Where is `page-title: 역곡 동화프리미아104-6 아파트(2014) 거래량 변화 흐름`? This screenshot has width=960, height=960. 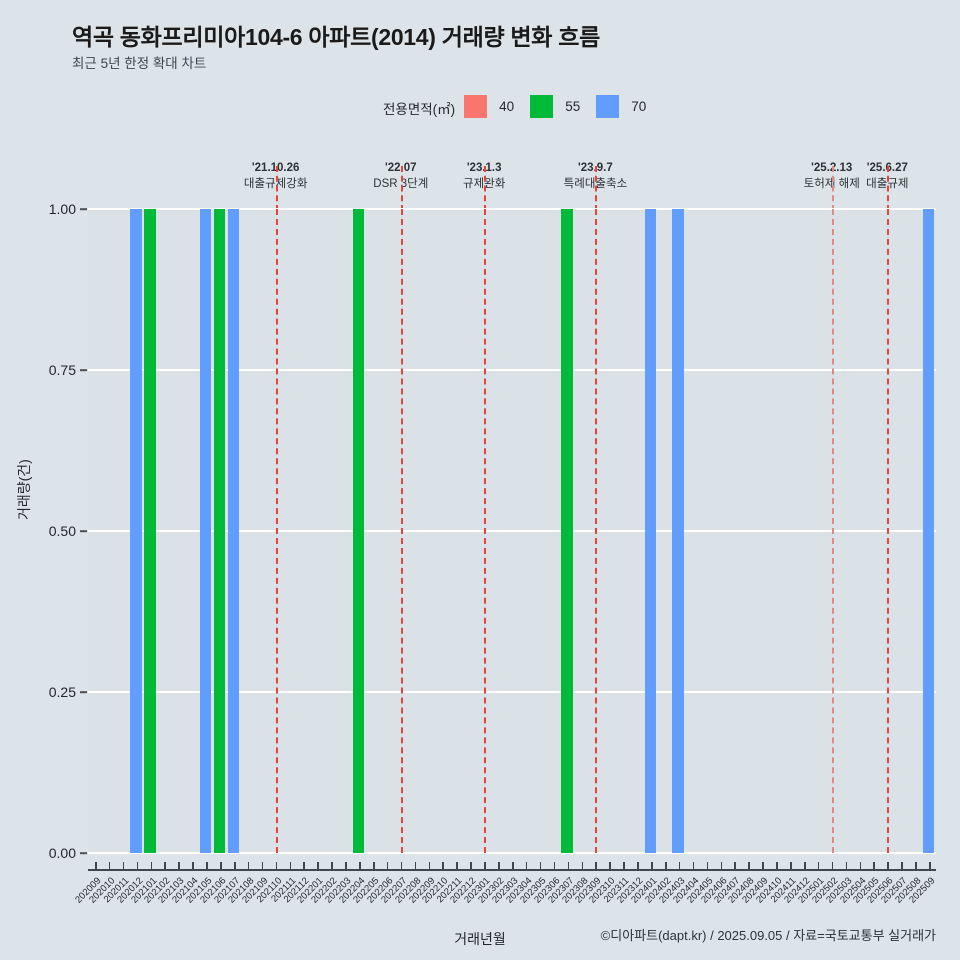 page-title: 역곡 동화프리미아104-6 아파트(2014) 거래량 변화 흐름 is located at coordinates (336, 37).